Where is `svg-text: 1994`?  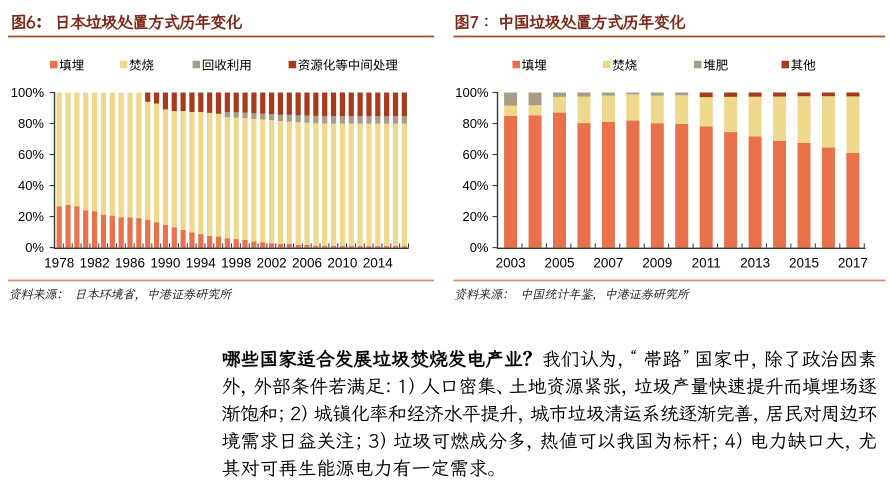 svg-text: 1994 is located at coordinates (201, 263).